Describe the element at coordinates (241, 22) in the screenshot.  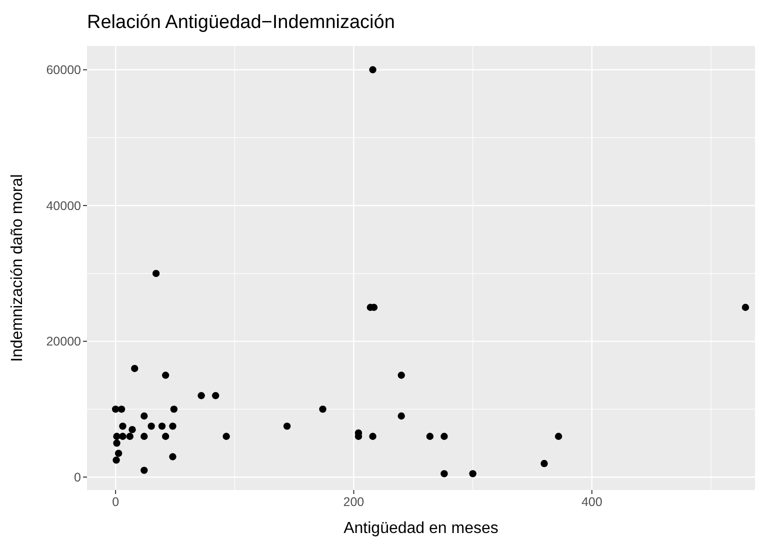
I see `chart-title: Relación Antigüedad−Indemnización` at that location.